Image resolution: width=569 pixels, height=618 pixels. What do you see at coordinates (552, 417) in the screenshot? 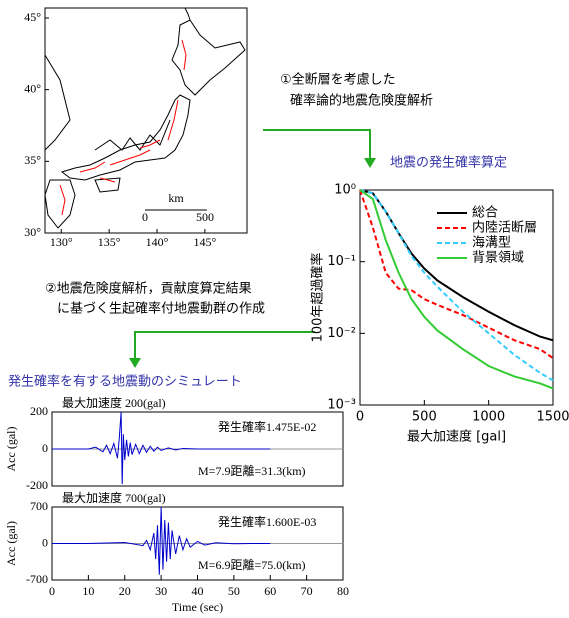
I see `x-tick-label: 1500` at bounding box center [552, 417].